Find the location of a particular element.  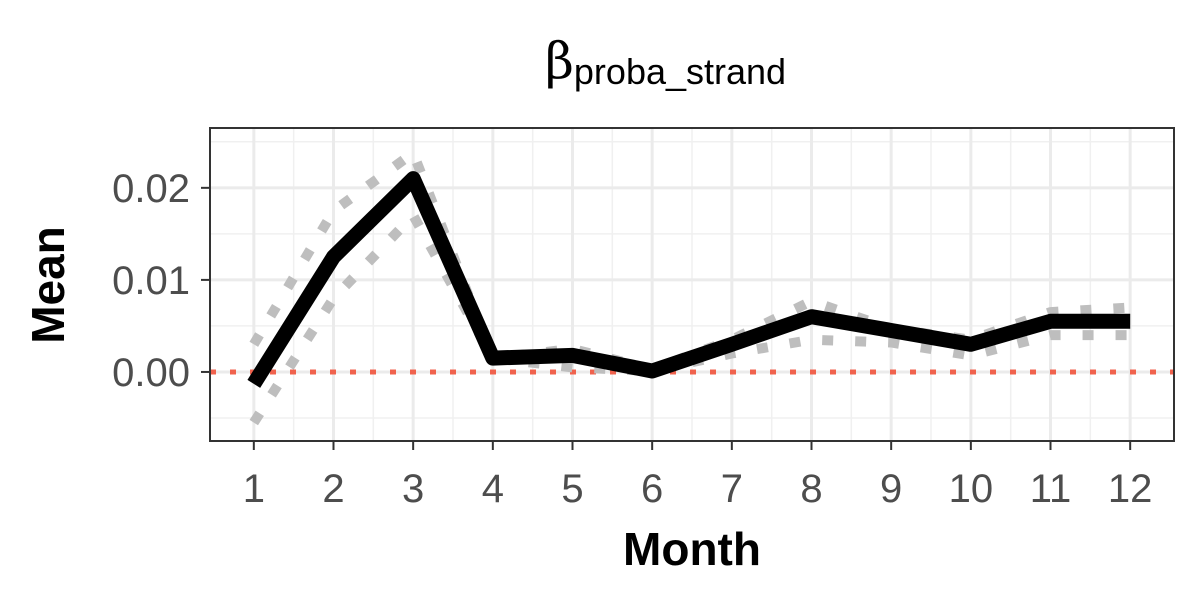

chart-title-symbol: β is located at coordinates (559, 61).